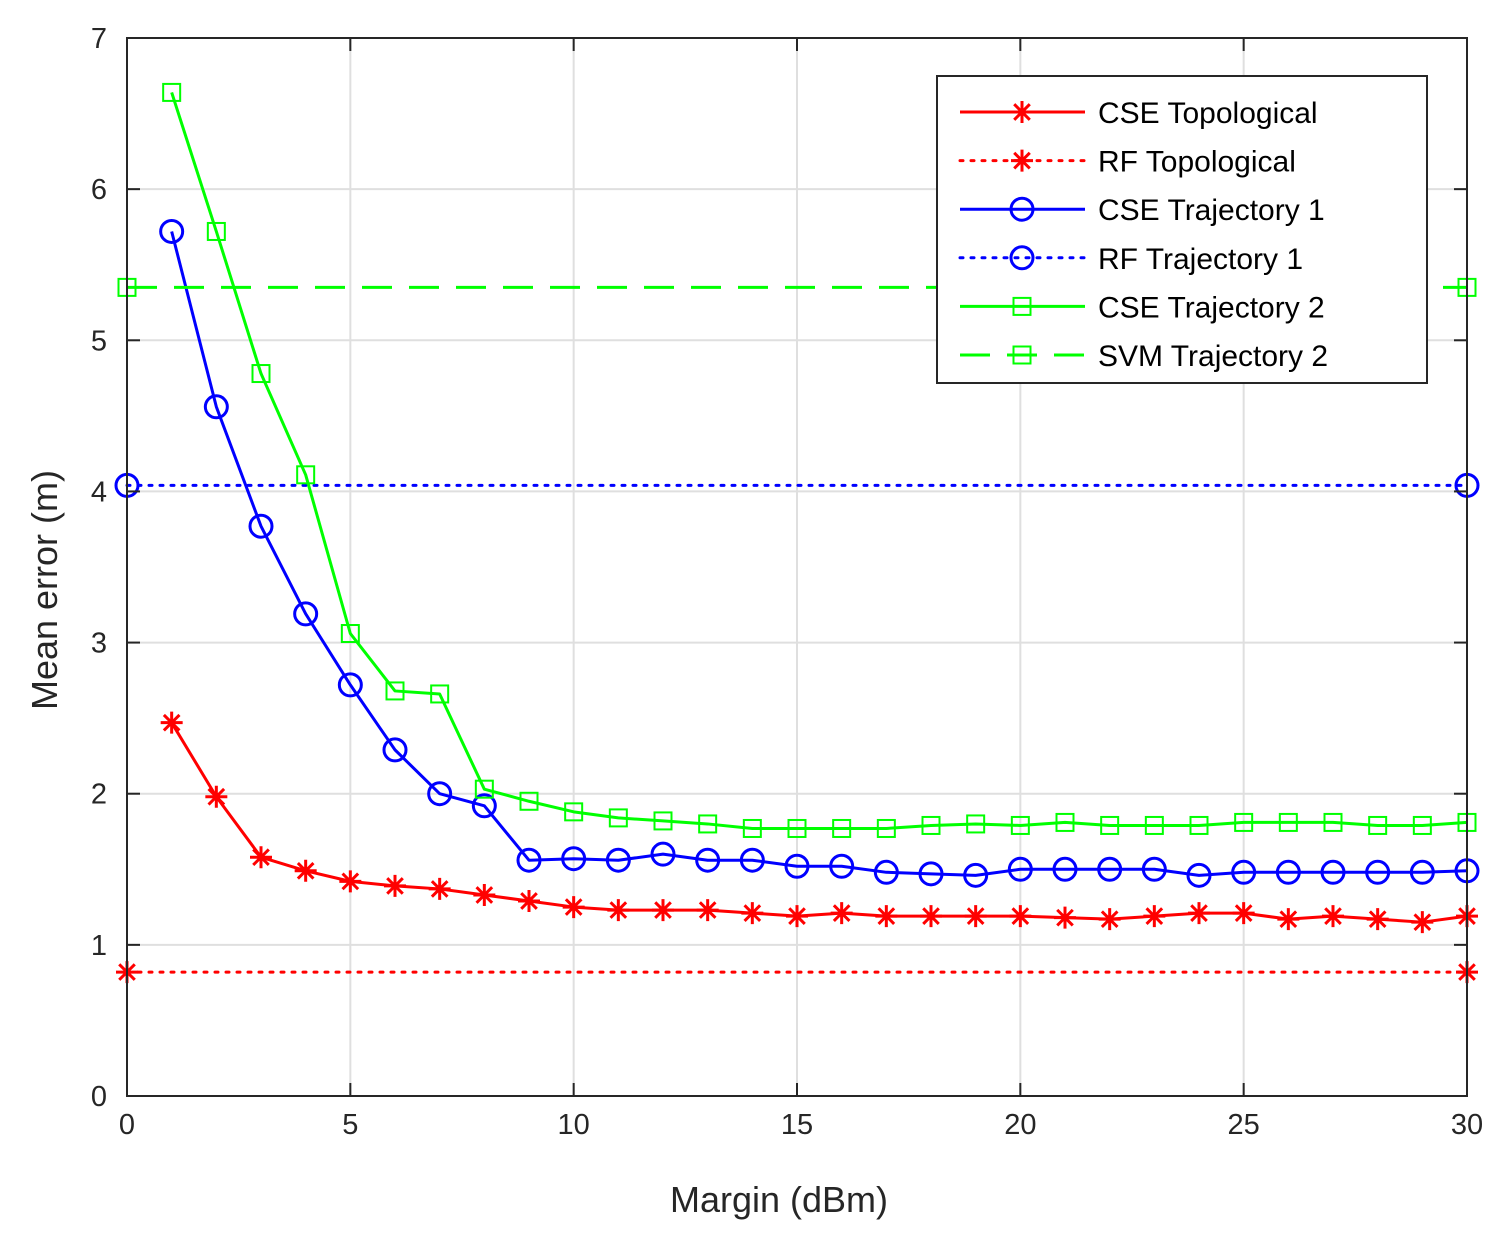 The height and width of the screenshot is (1250, 1501). Describe the element at coordinates (44, 590) in the screenshot. I see `y-axis-label: Mean error (m)` at that location.